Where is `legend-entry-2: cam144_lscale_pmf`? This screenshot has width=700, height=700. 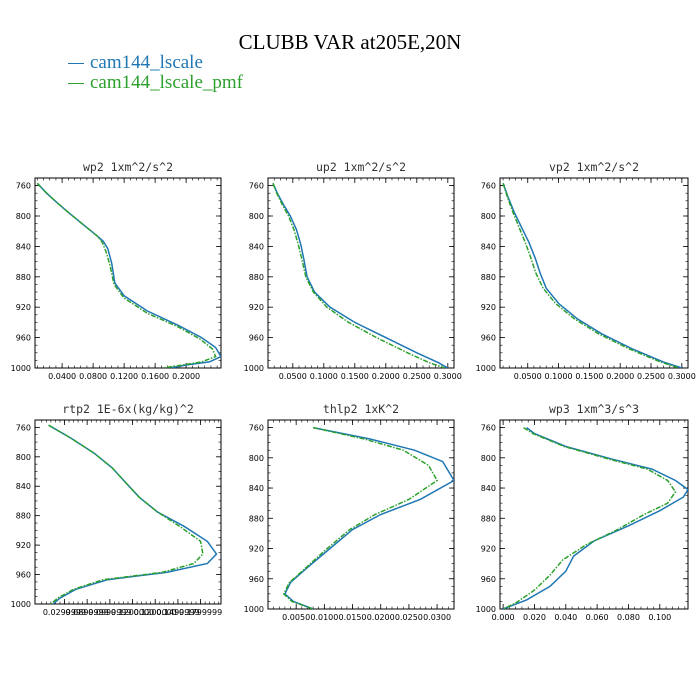 legend-entry-2: cam144_lscale_pmf is located at coordinates (155, 83).